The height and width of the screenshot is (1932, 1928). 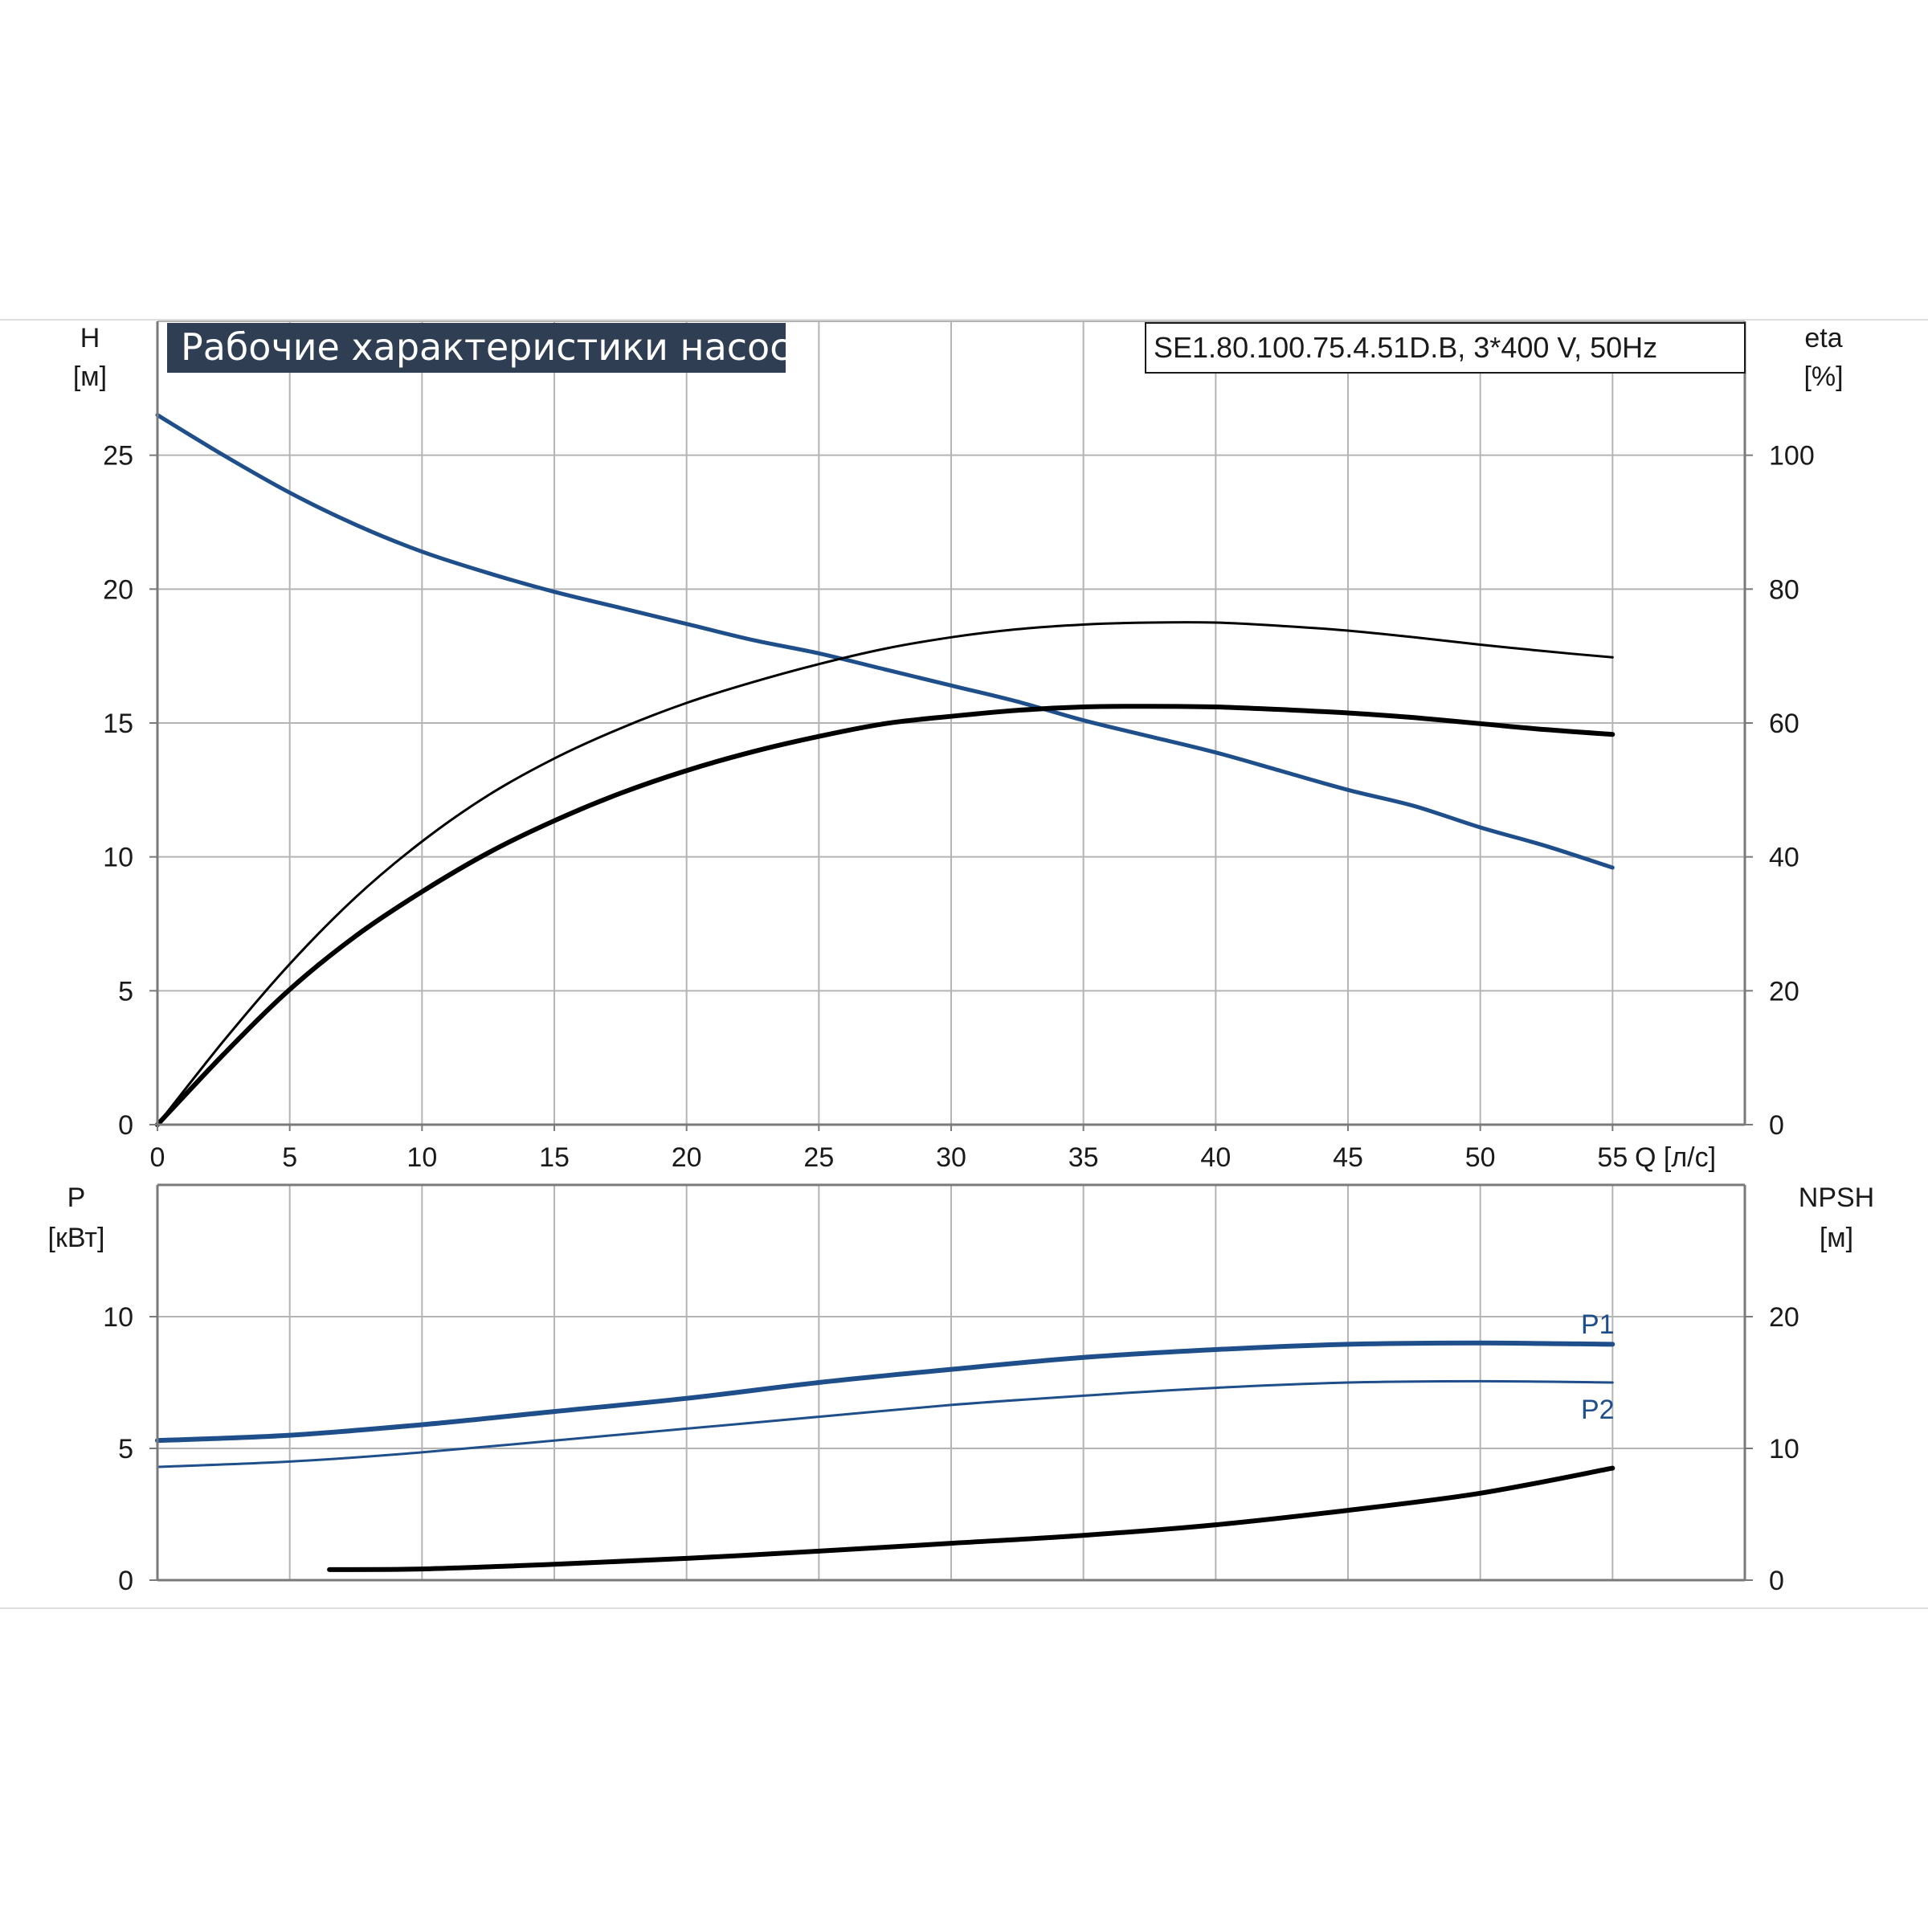 I want to click on y-right-tick-label: 100, so click(x=1792, y=456).